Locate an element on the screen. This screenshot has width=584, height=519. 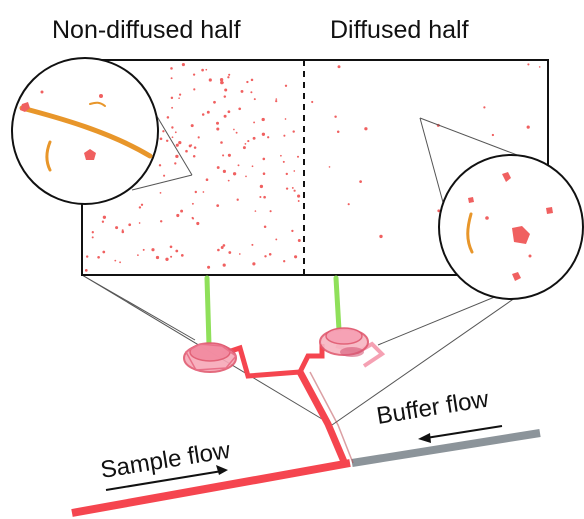
non-diffused-half-label: Non-diffused half is located at coordinates (146, 30).